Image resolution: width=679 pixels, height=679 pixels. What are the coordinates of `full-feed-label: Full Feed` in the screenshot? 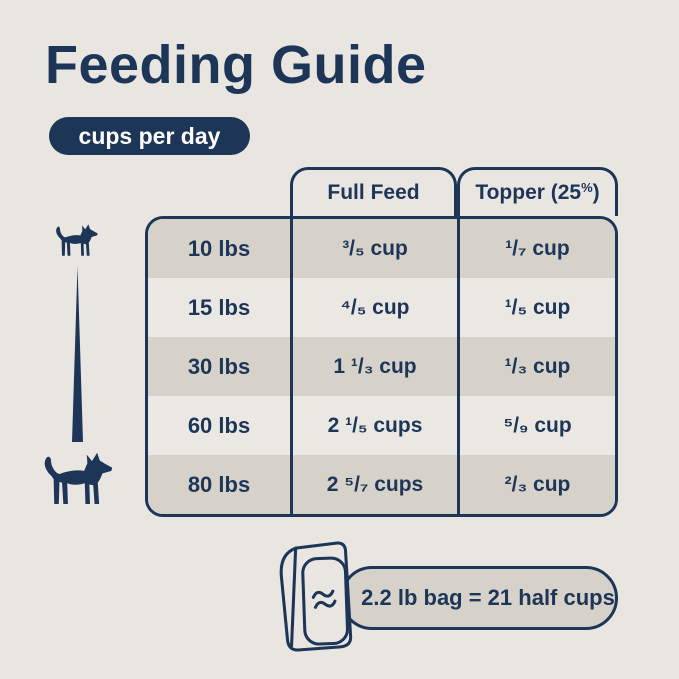 It's located at (373, 192).